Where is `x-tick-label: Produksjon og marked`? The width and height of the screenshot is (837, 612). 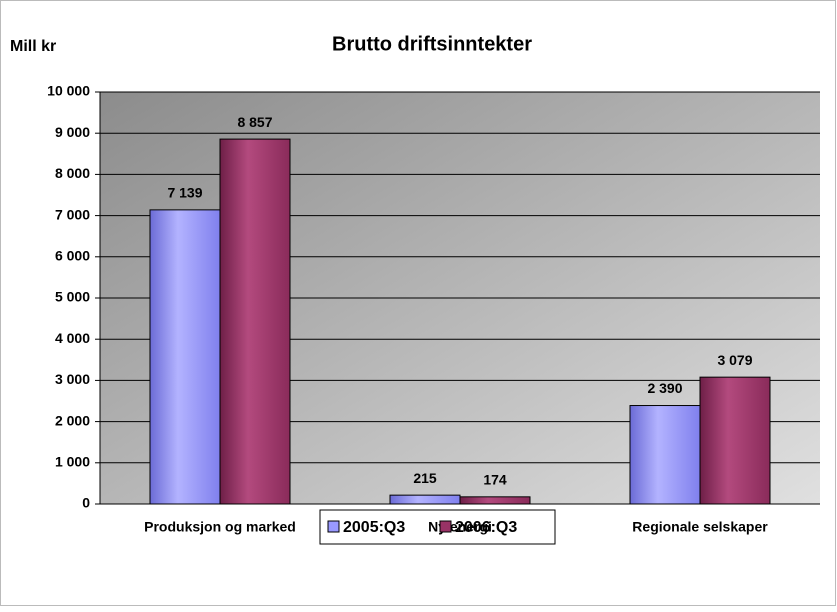 x-tick-label: Produksjon og marked is located at coordinates (220, 527).